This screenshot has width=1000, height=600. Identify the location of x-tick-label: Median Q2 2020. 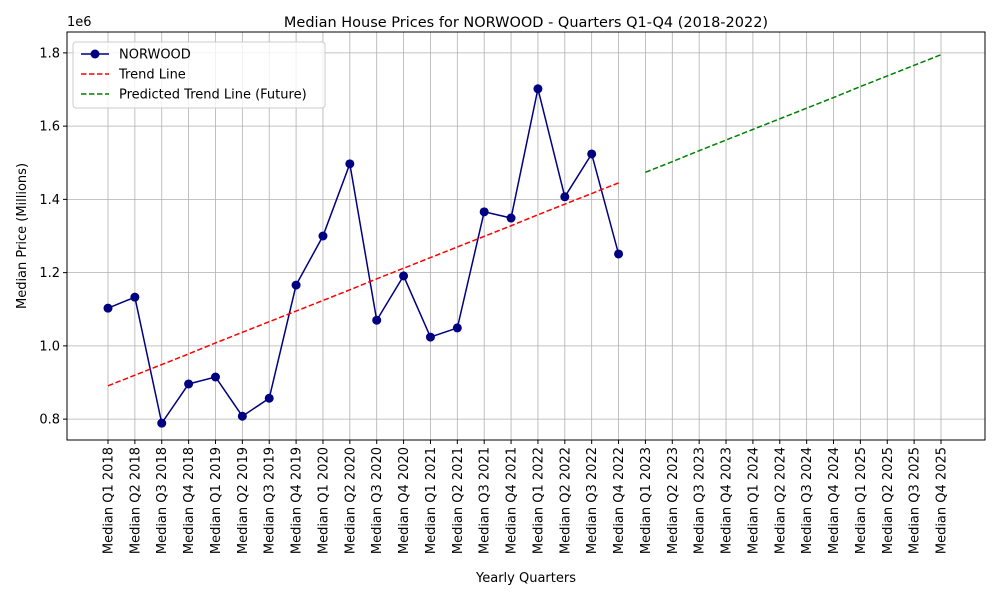
(350, 500).